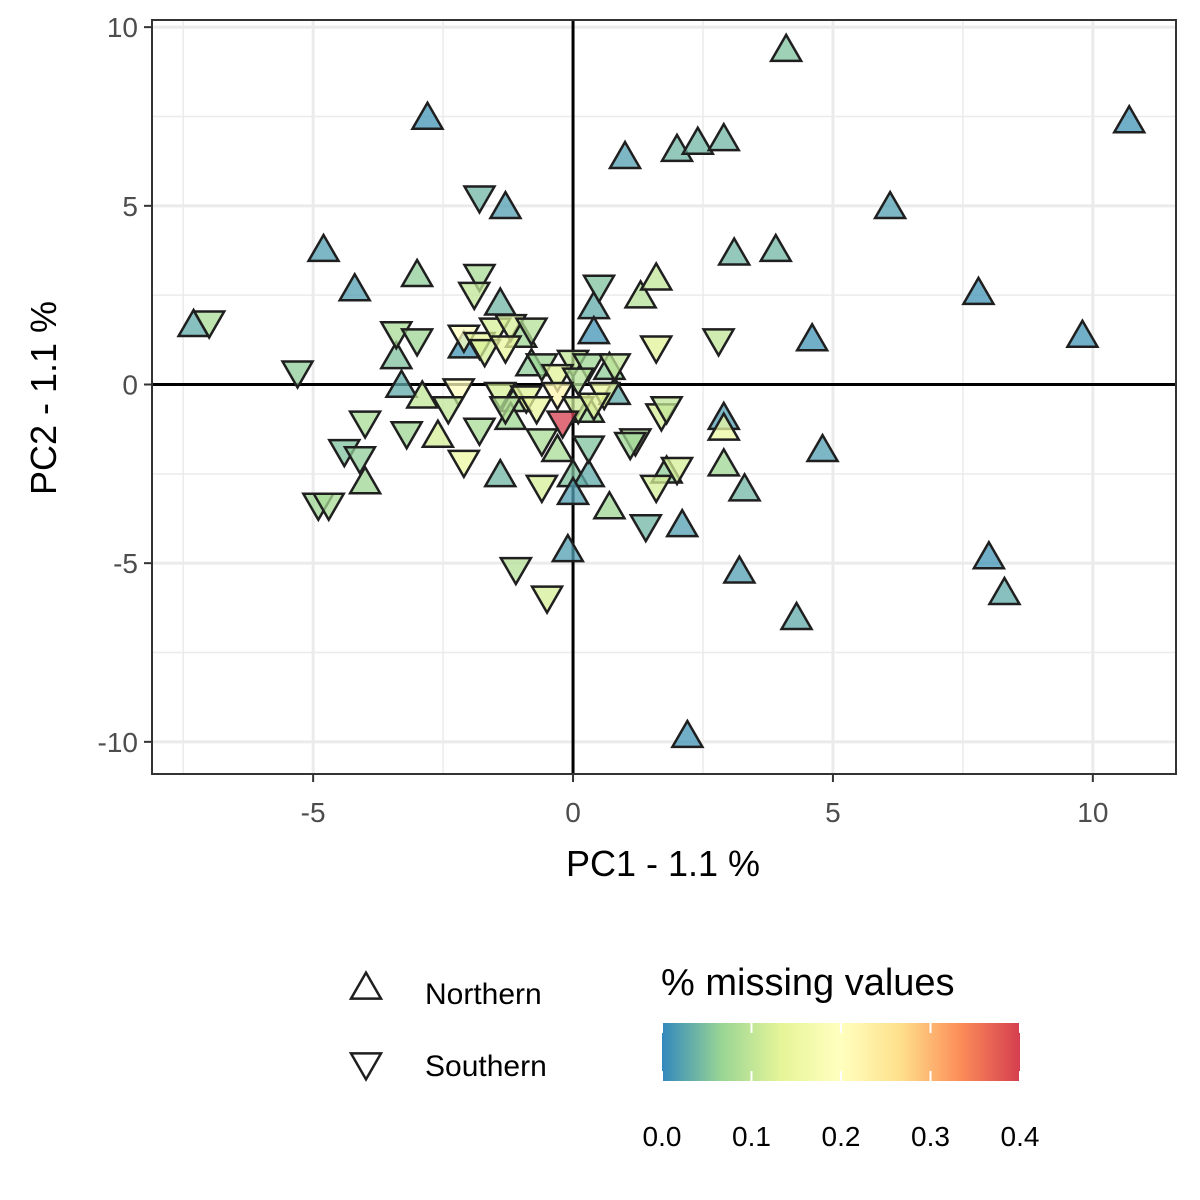 The width and height of the screenshot is (1200, 1200). I want to click on x-tick-label: 10, so click(1092, 812).